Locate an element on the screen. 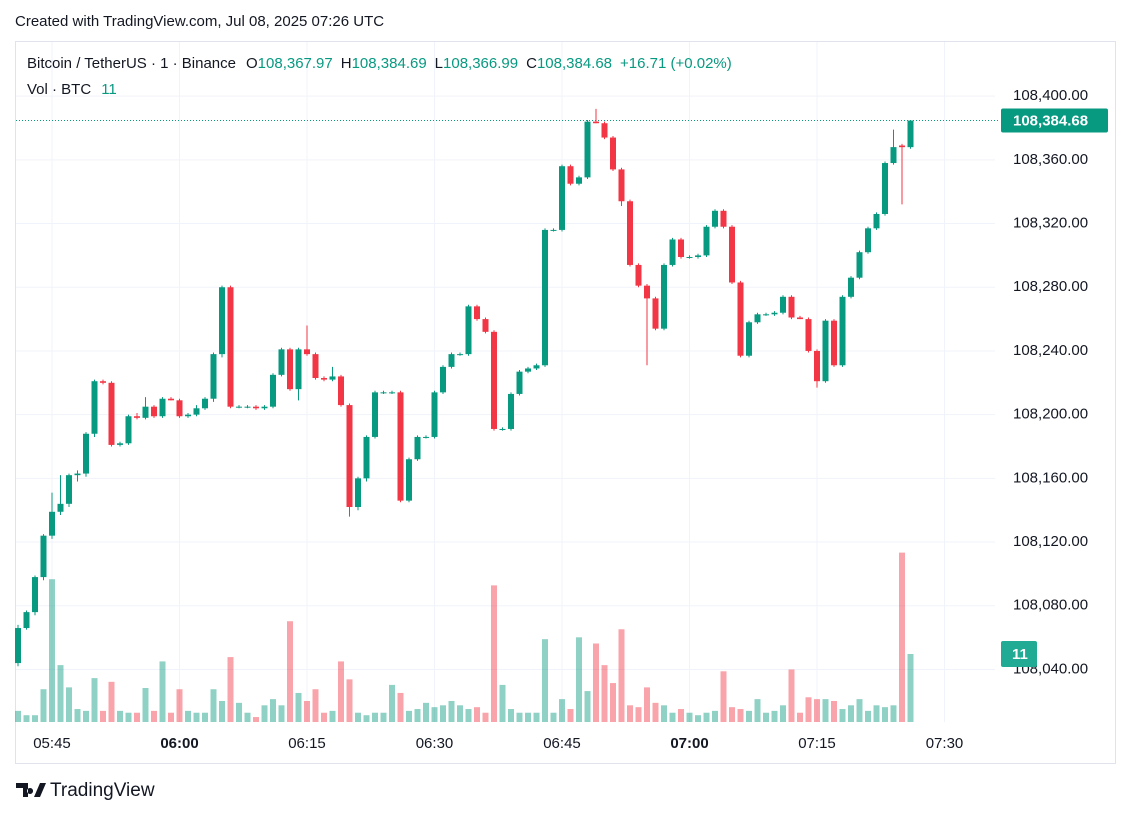 The image size is (1131, 817). legend-value: 108,366.99 is located at coordinates (480, 63).